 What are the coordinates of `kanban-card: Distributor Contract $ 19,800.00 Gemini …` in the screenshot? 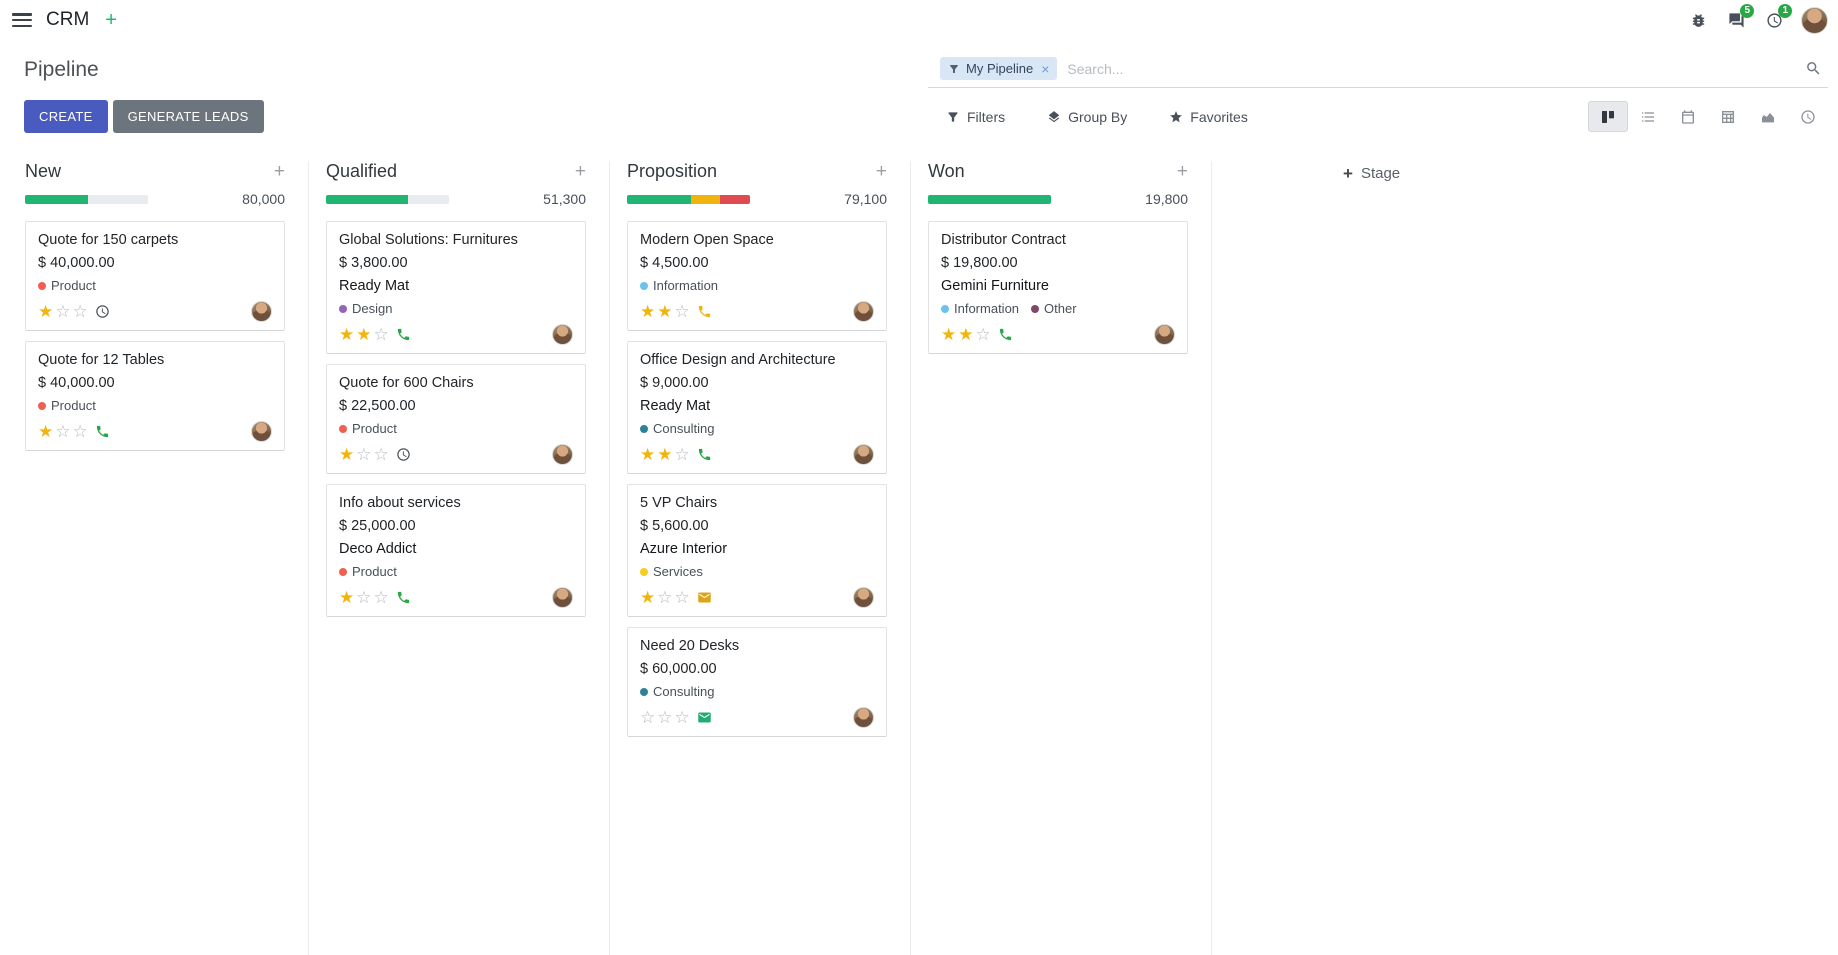 It's located at (1058, 287).